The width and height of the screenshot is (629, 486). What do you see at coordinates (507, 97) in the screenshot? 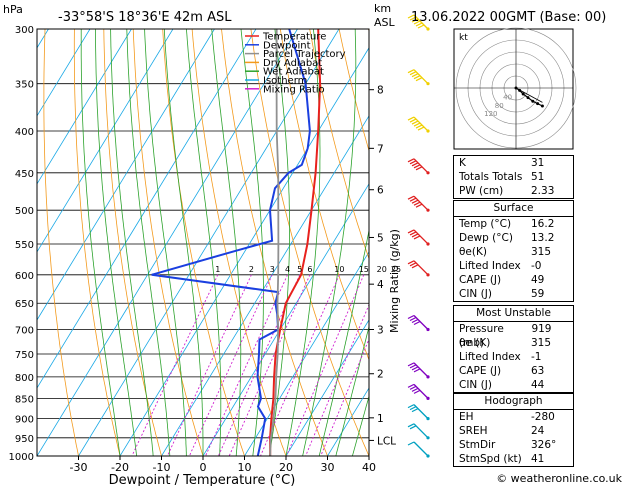
I see `hodograph-ring-label: 40` at bounding box center [507, 97].